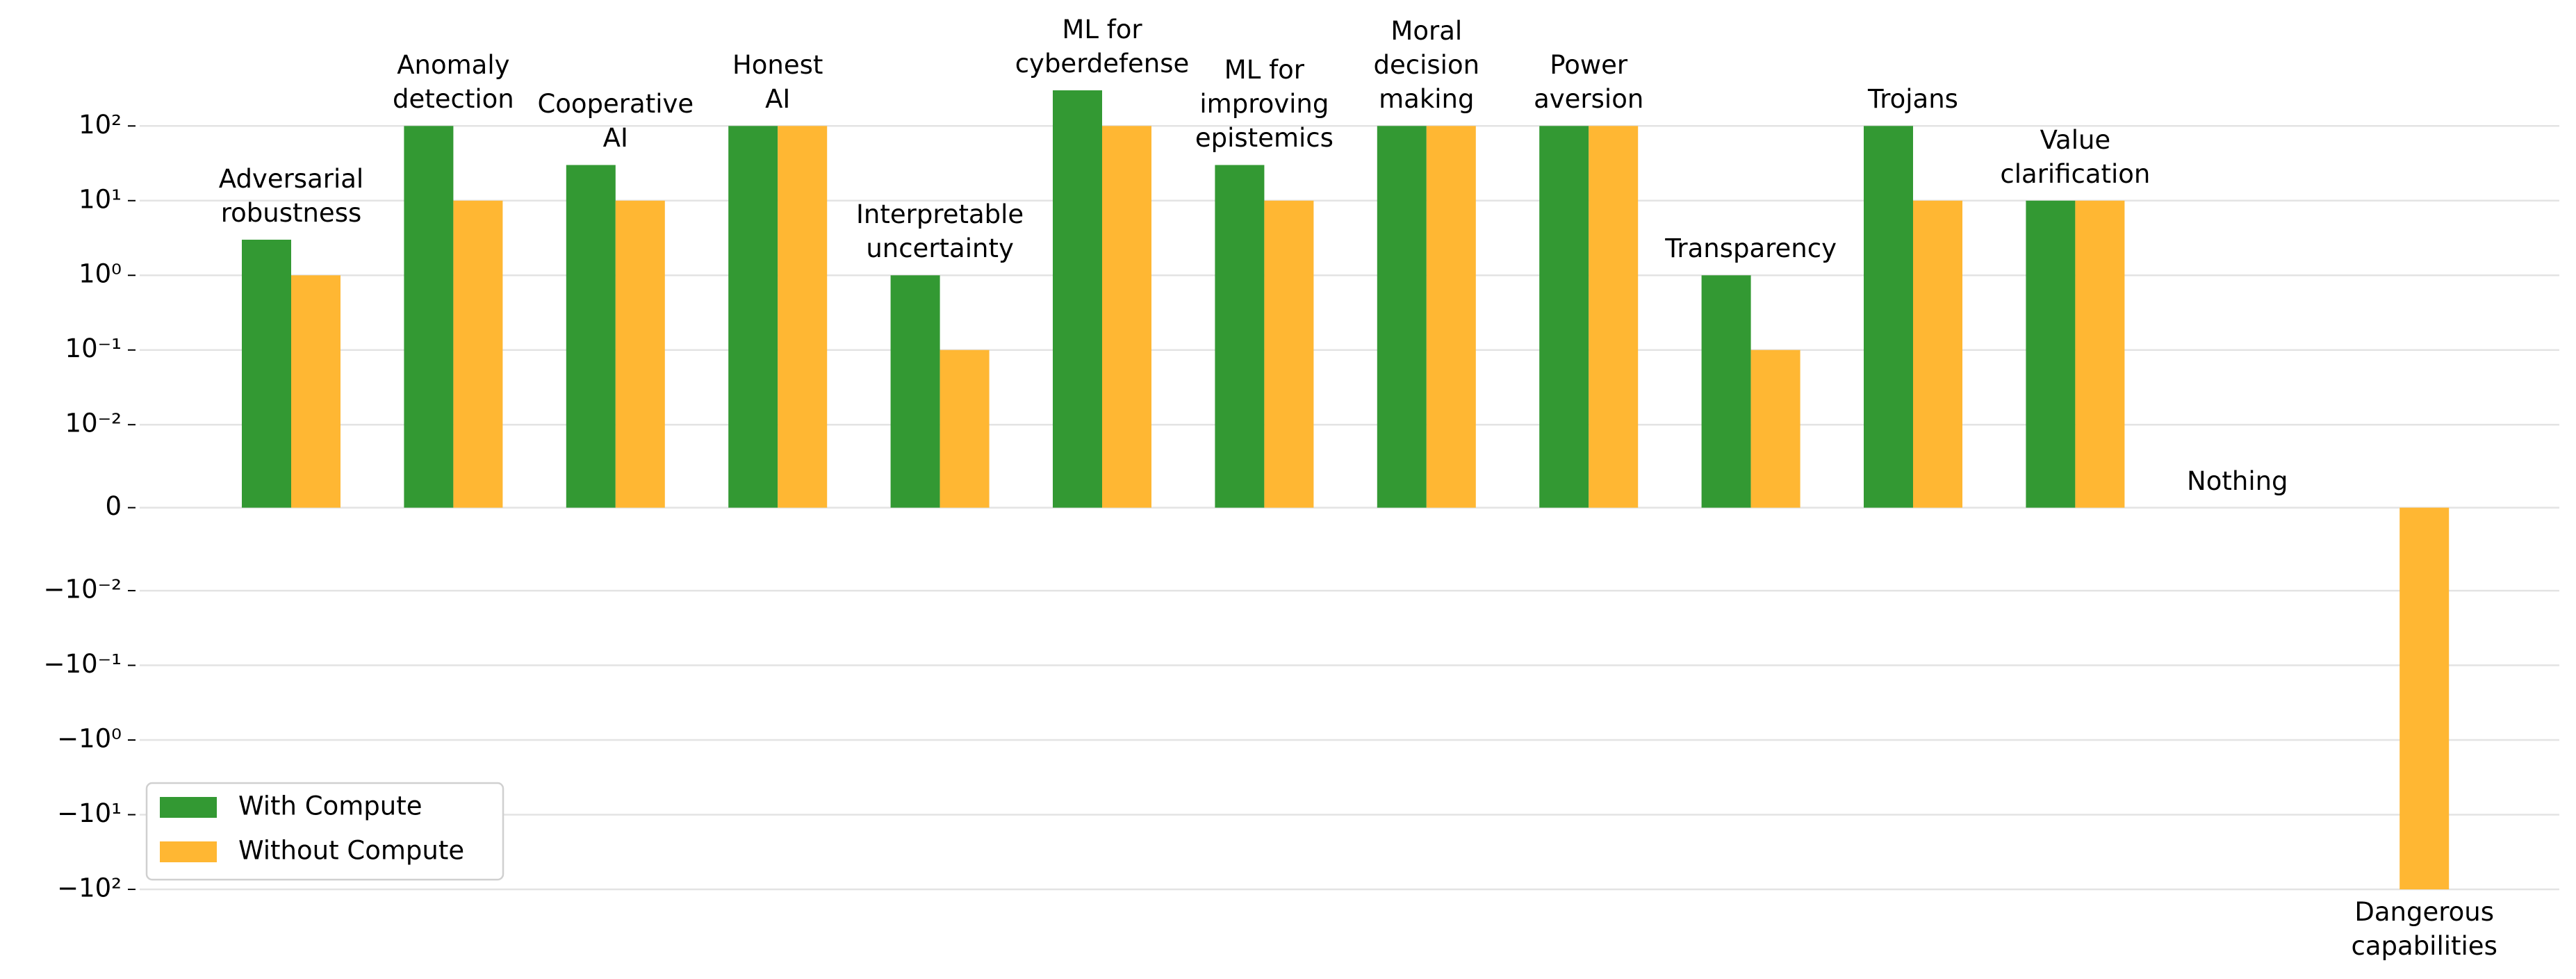 The width and height of the screenshot is (2576, 979). What do you see at coordinates (291, 195) in the screenshot?
I see `category-label: Adversarial robustness` at bounding box center [291, 195].